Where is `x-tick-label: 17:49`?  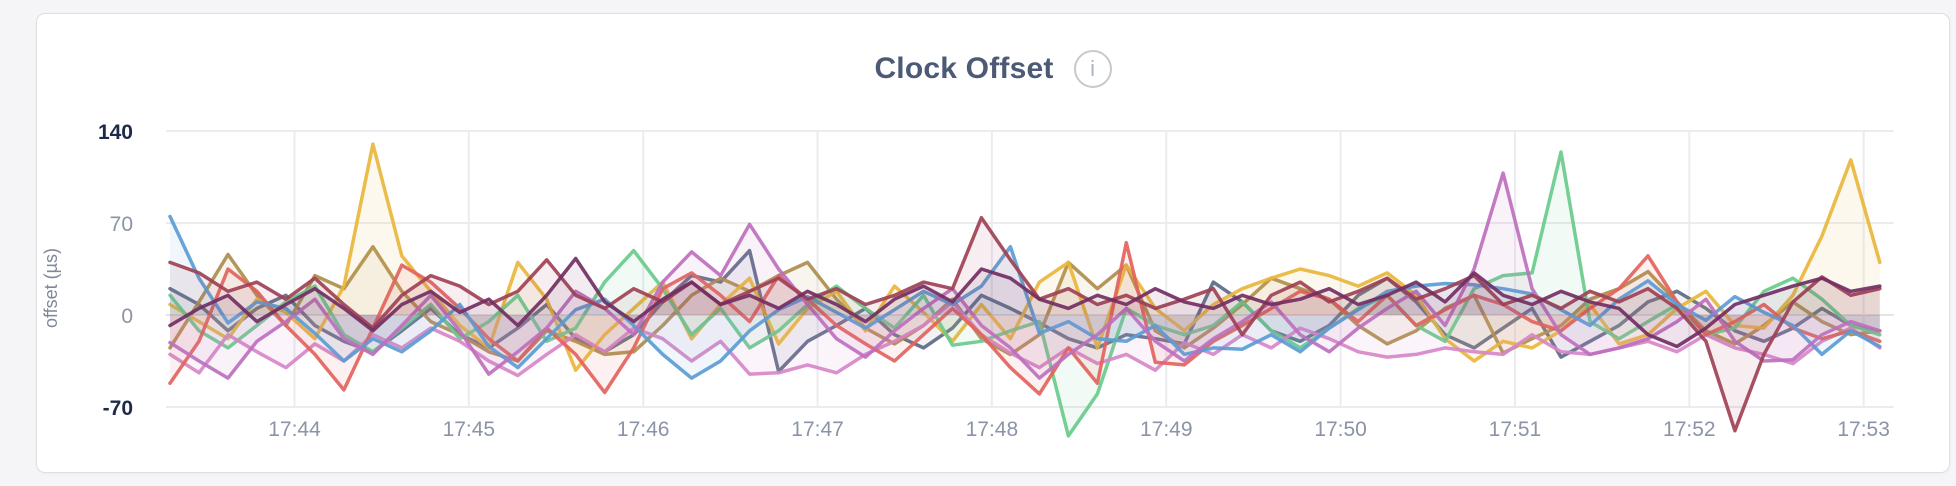 x-tick-label: 17:49 is located at coordinates (1166, 429).